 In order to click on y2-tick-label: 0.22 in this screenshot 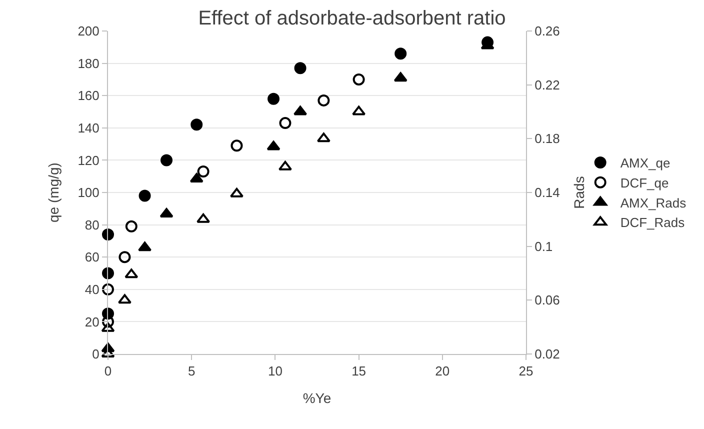, I will do `click(547, 84)`.